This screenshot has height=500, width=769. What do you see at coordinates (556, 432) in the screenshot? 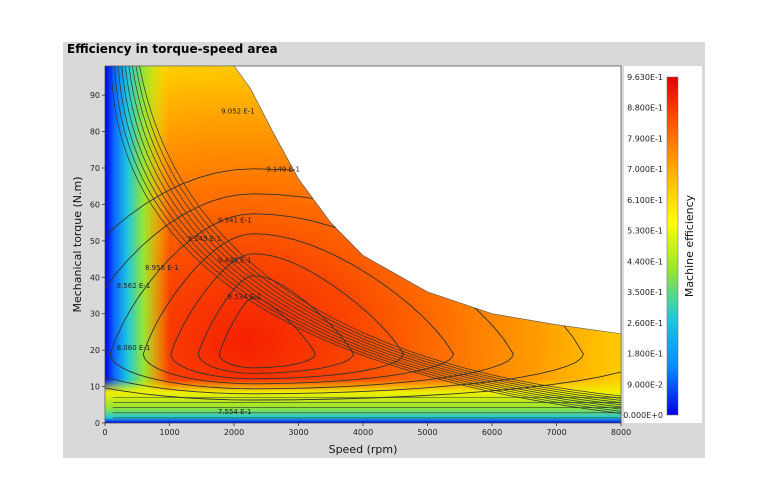
I see `x-tick-label: 7000` at bounding box center [556, 432].